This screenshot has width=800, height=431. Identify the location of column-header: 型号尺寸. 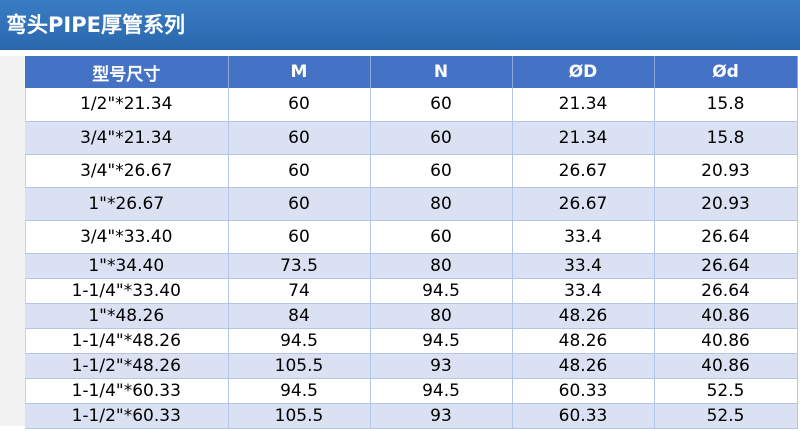
(127, 72).